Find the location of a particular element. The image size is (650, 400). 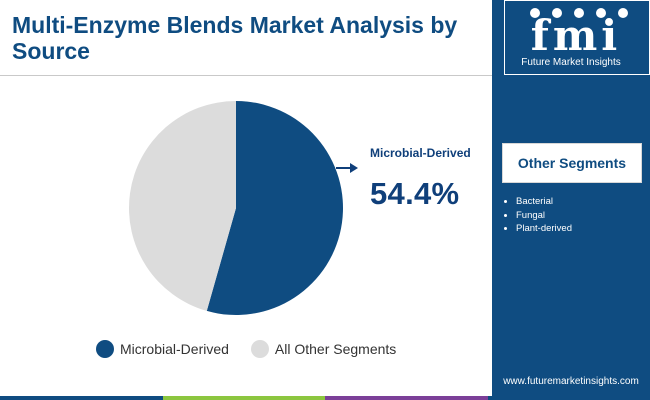

callout-arrow is located at coordinates (347, 168).